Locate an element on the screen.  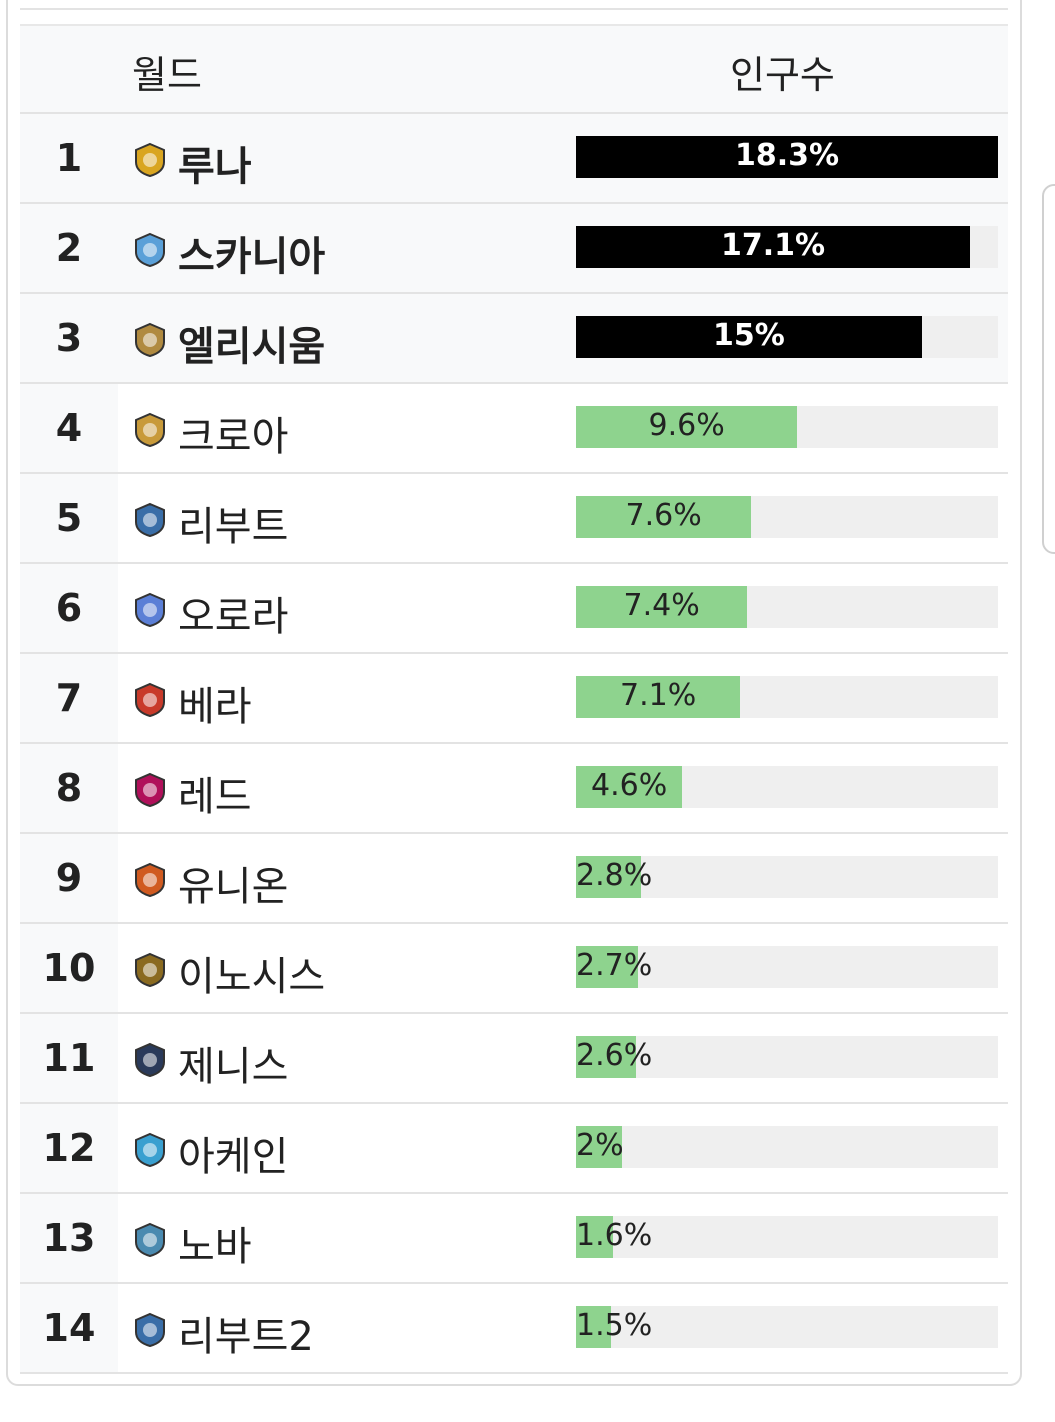
world-name: 아케인 is located at coordinates (233, 1157).